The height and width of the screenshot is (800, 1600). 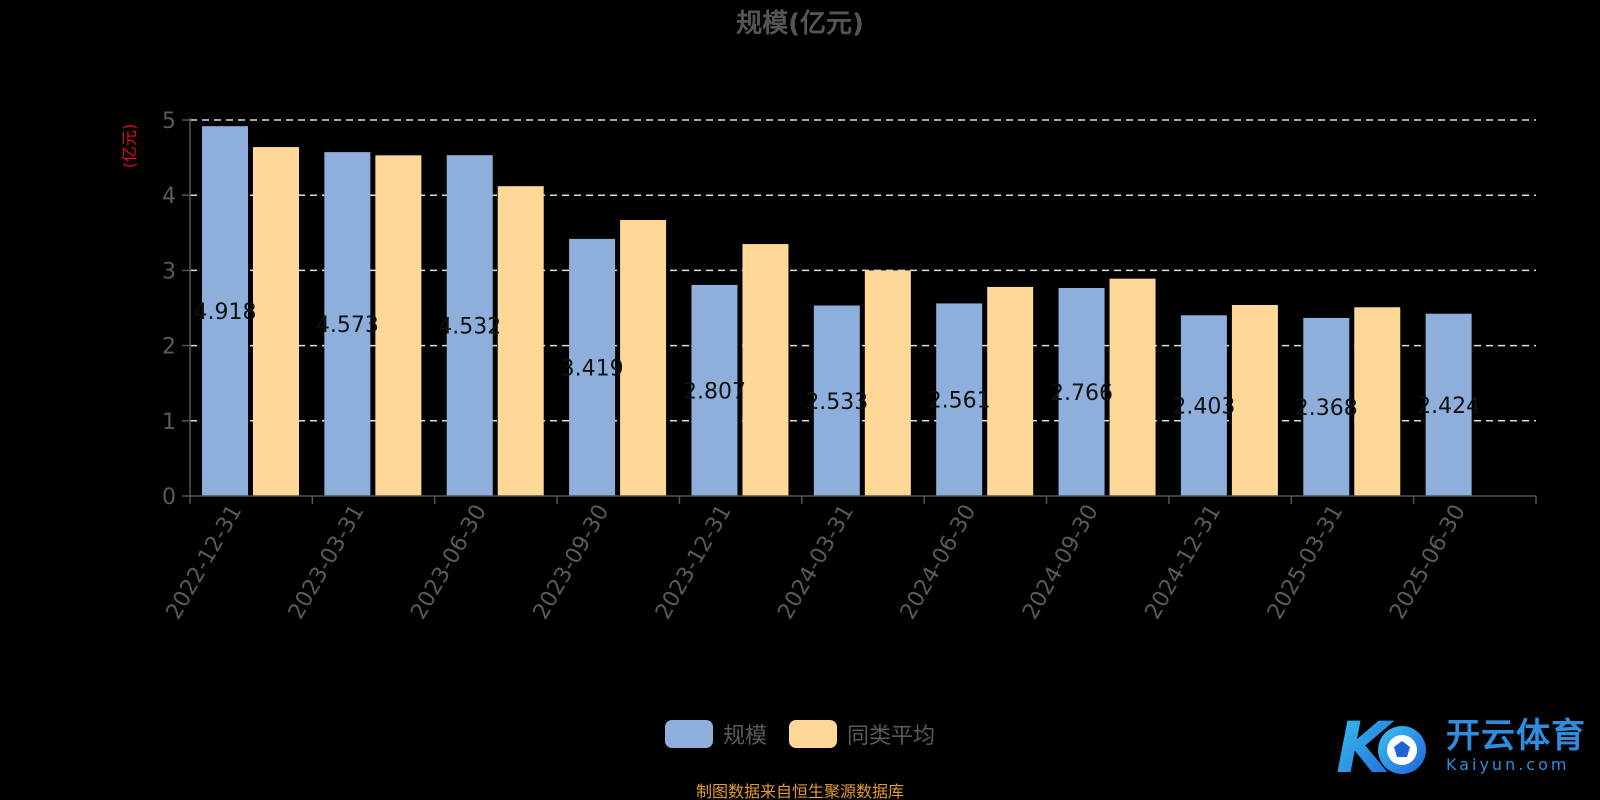 I want to click on data-label: 2.424, so click(x=1448, y=406).